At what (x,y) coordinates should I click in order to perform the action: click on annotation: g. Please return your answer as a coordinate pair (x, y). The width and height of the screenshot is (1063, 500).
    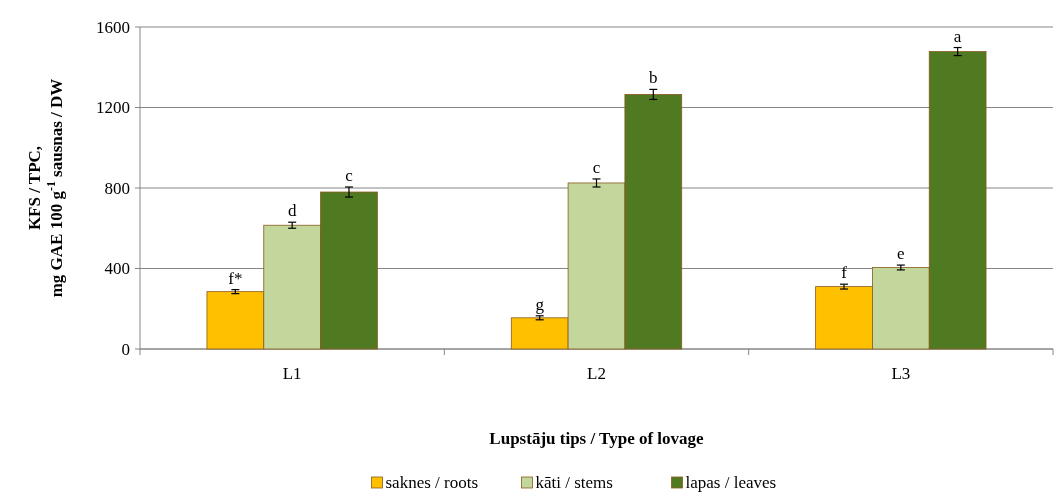
    Looking at the image, I should click on (540, 304).